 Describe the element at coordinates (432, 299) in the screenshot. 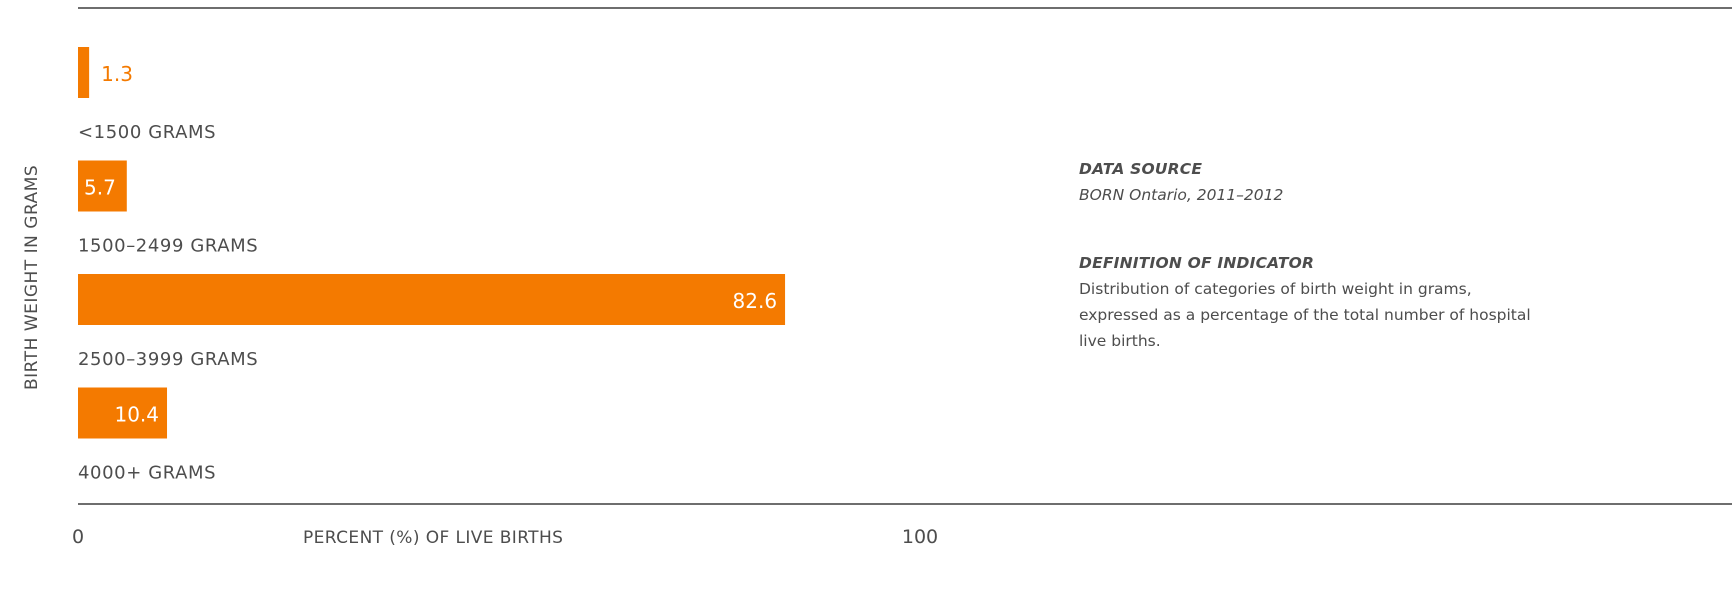

I see `bar-2500-3999-grams` at that location.